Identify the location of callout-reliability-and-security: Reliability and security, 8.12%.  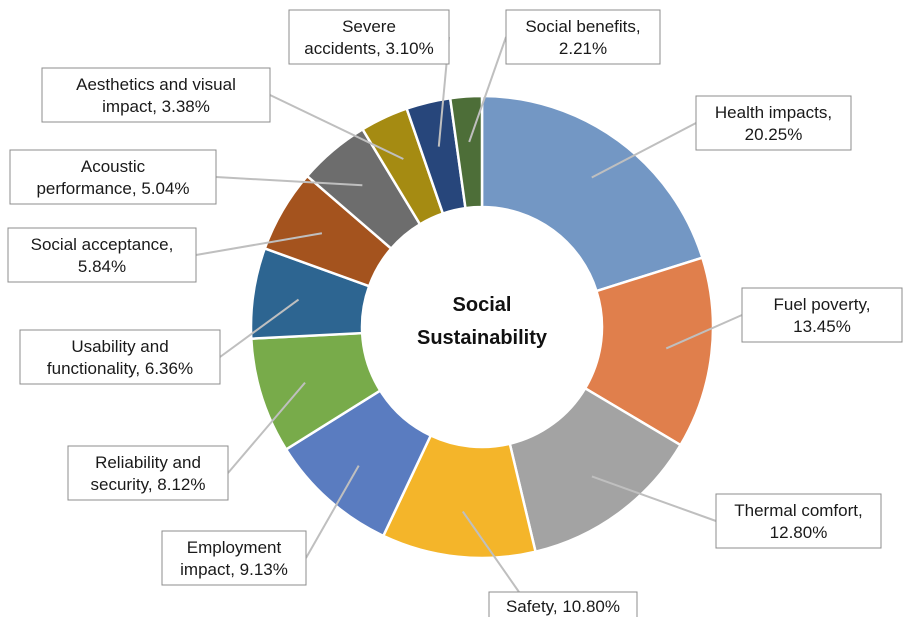
(148, 473).